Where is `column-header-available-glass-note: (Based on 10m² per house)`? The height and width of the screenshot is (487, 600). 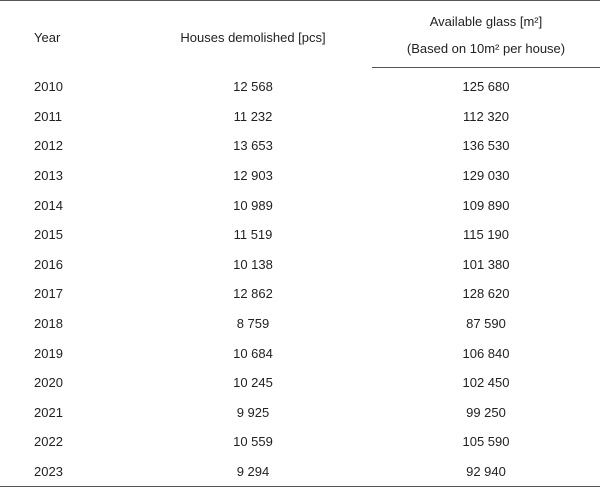 column-header-available-glass-note: (Based on 10m² per house) is located at coordinates (486, 51).